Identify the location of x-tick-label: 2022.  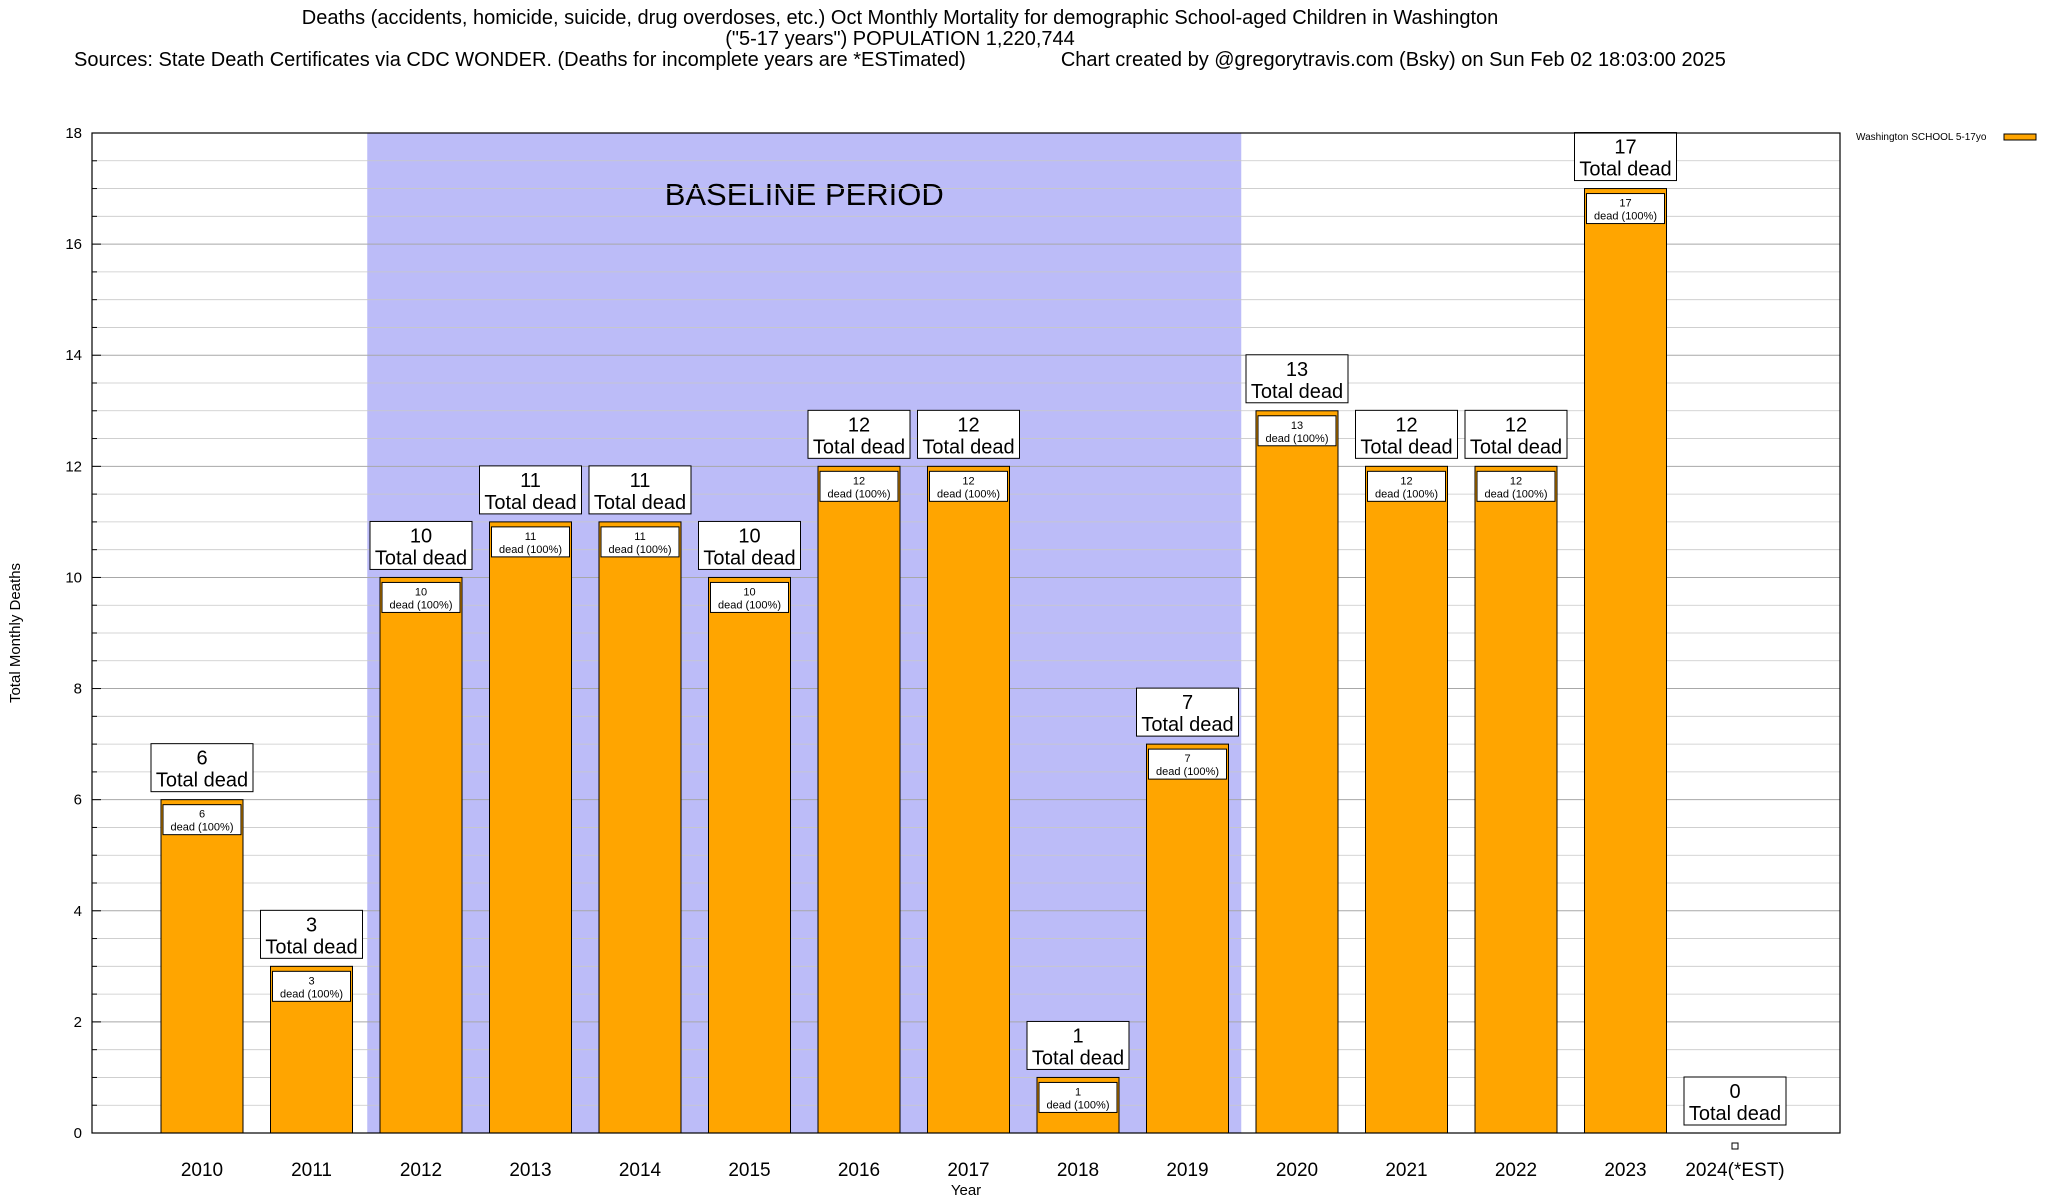
(1516, 1170).